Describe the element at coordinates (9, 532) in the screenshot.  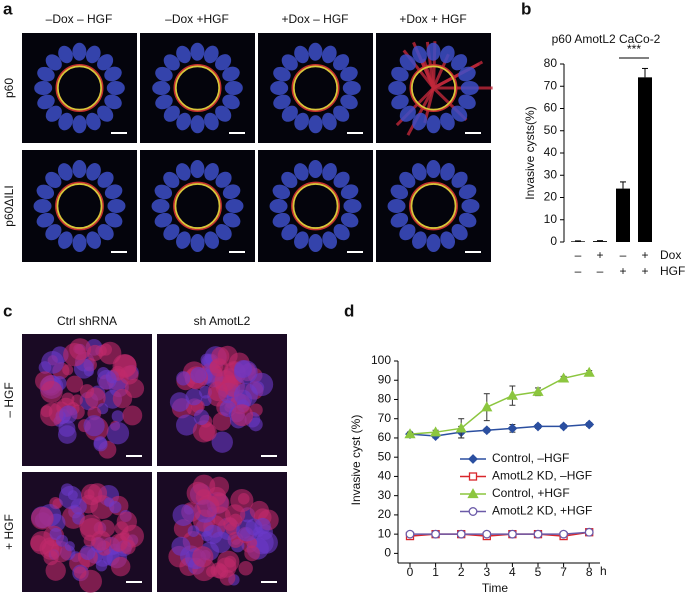
I see `row-label: + HGF` at that location.